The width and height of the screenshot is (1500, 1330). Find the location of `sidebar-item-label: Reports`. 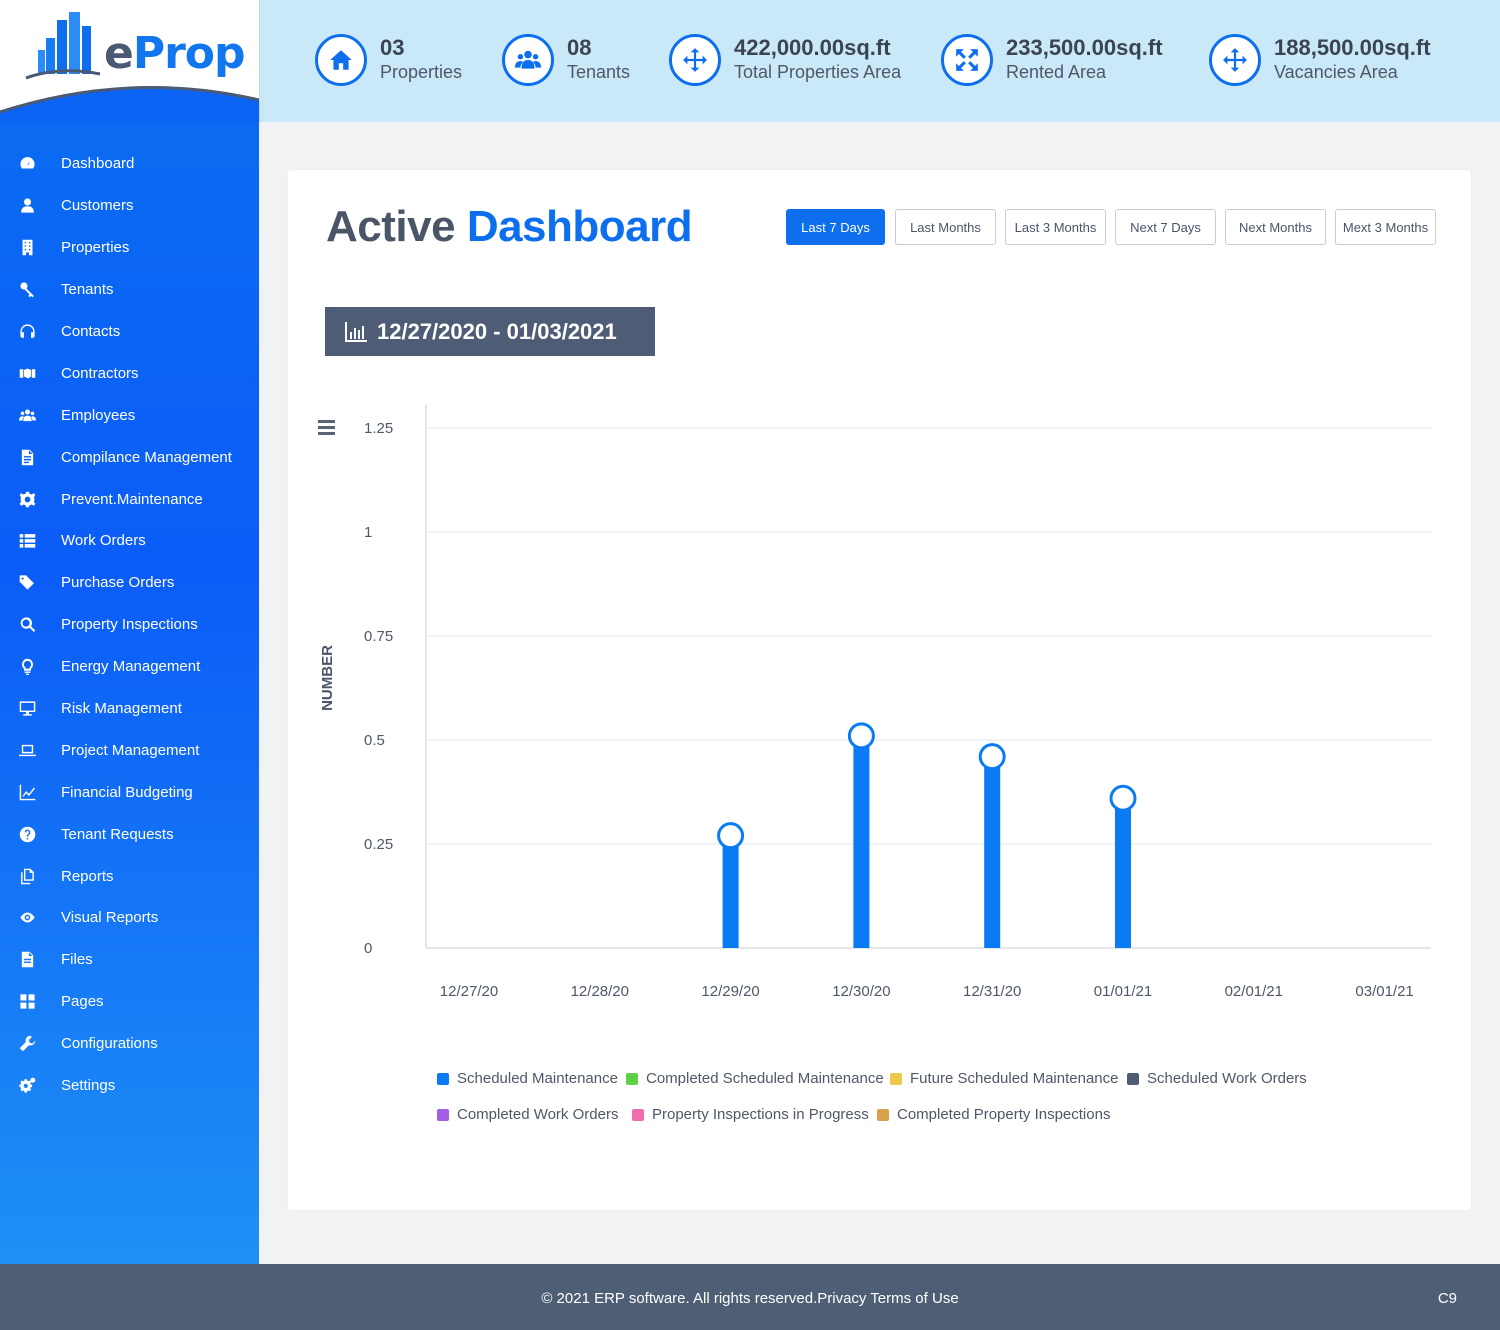

sidebar-item-label: Reports is located at coordinates (87, 876).